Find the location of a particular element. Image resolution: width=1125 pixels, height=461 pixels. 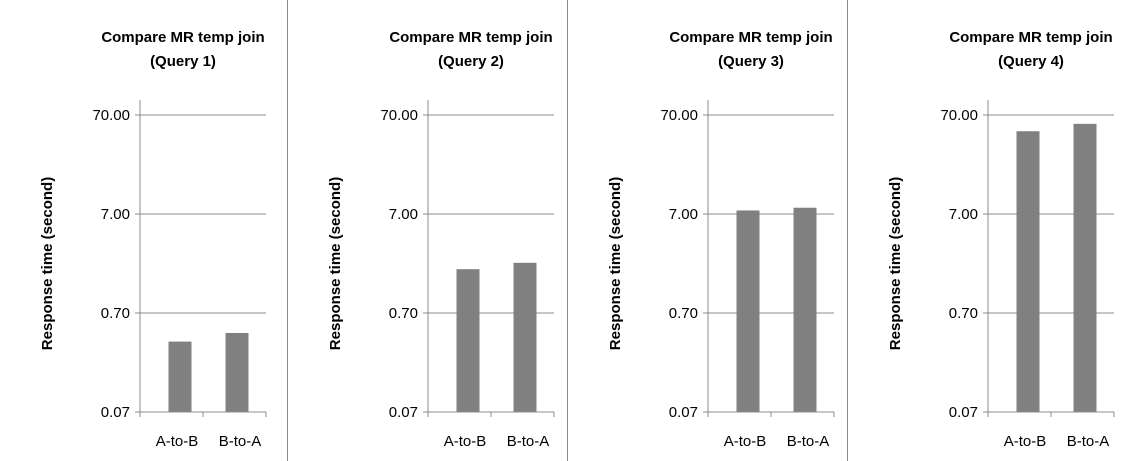

chart-title-line: (Query 1) is located at coordinates (183, 61).